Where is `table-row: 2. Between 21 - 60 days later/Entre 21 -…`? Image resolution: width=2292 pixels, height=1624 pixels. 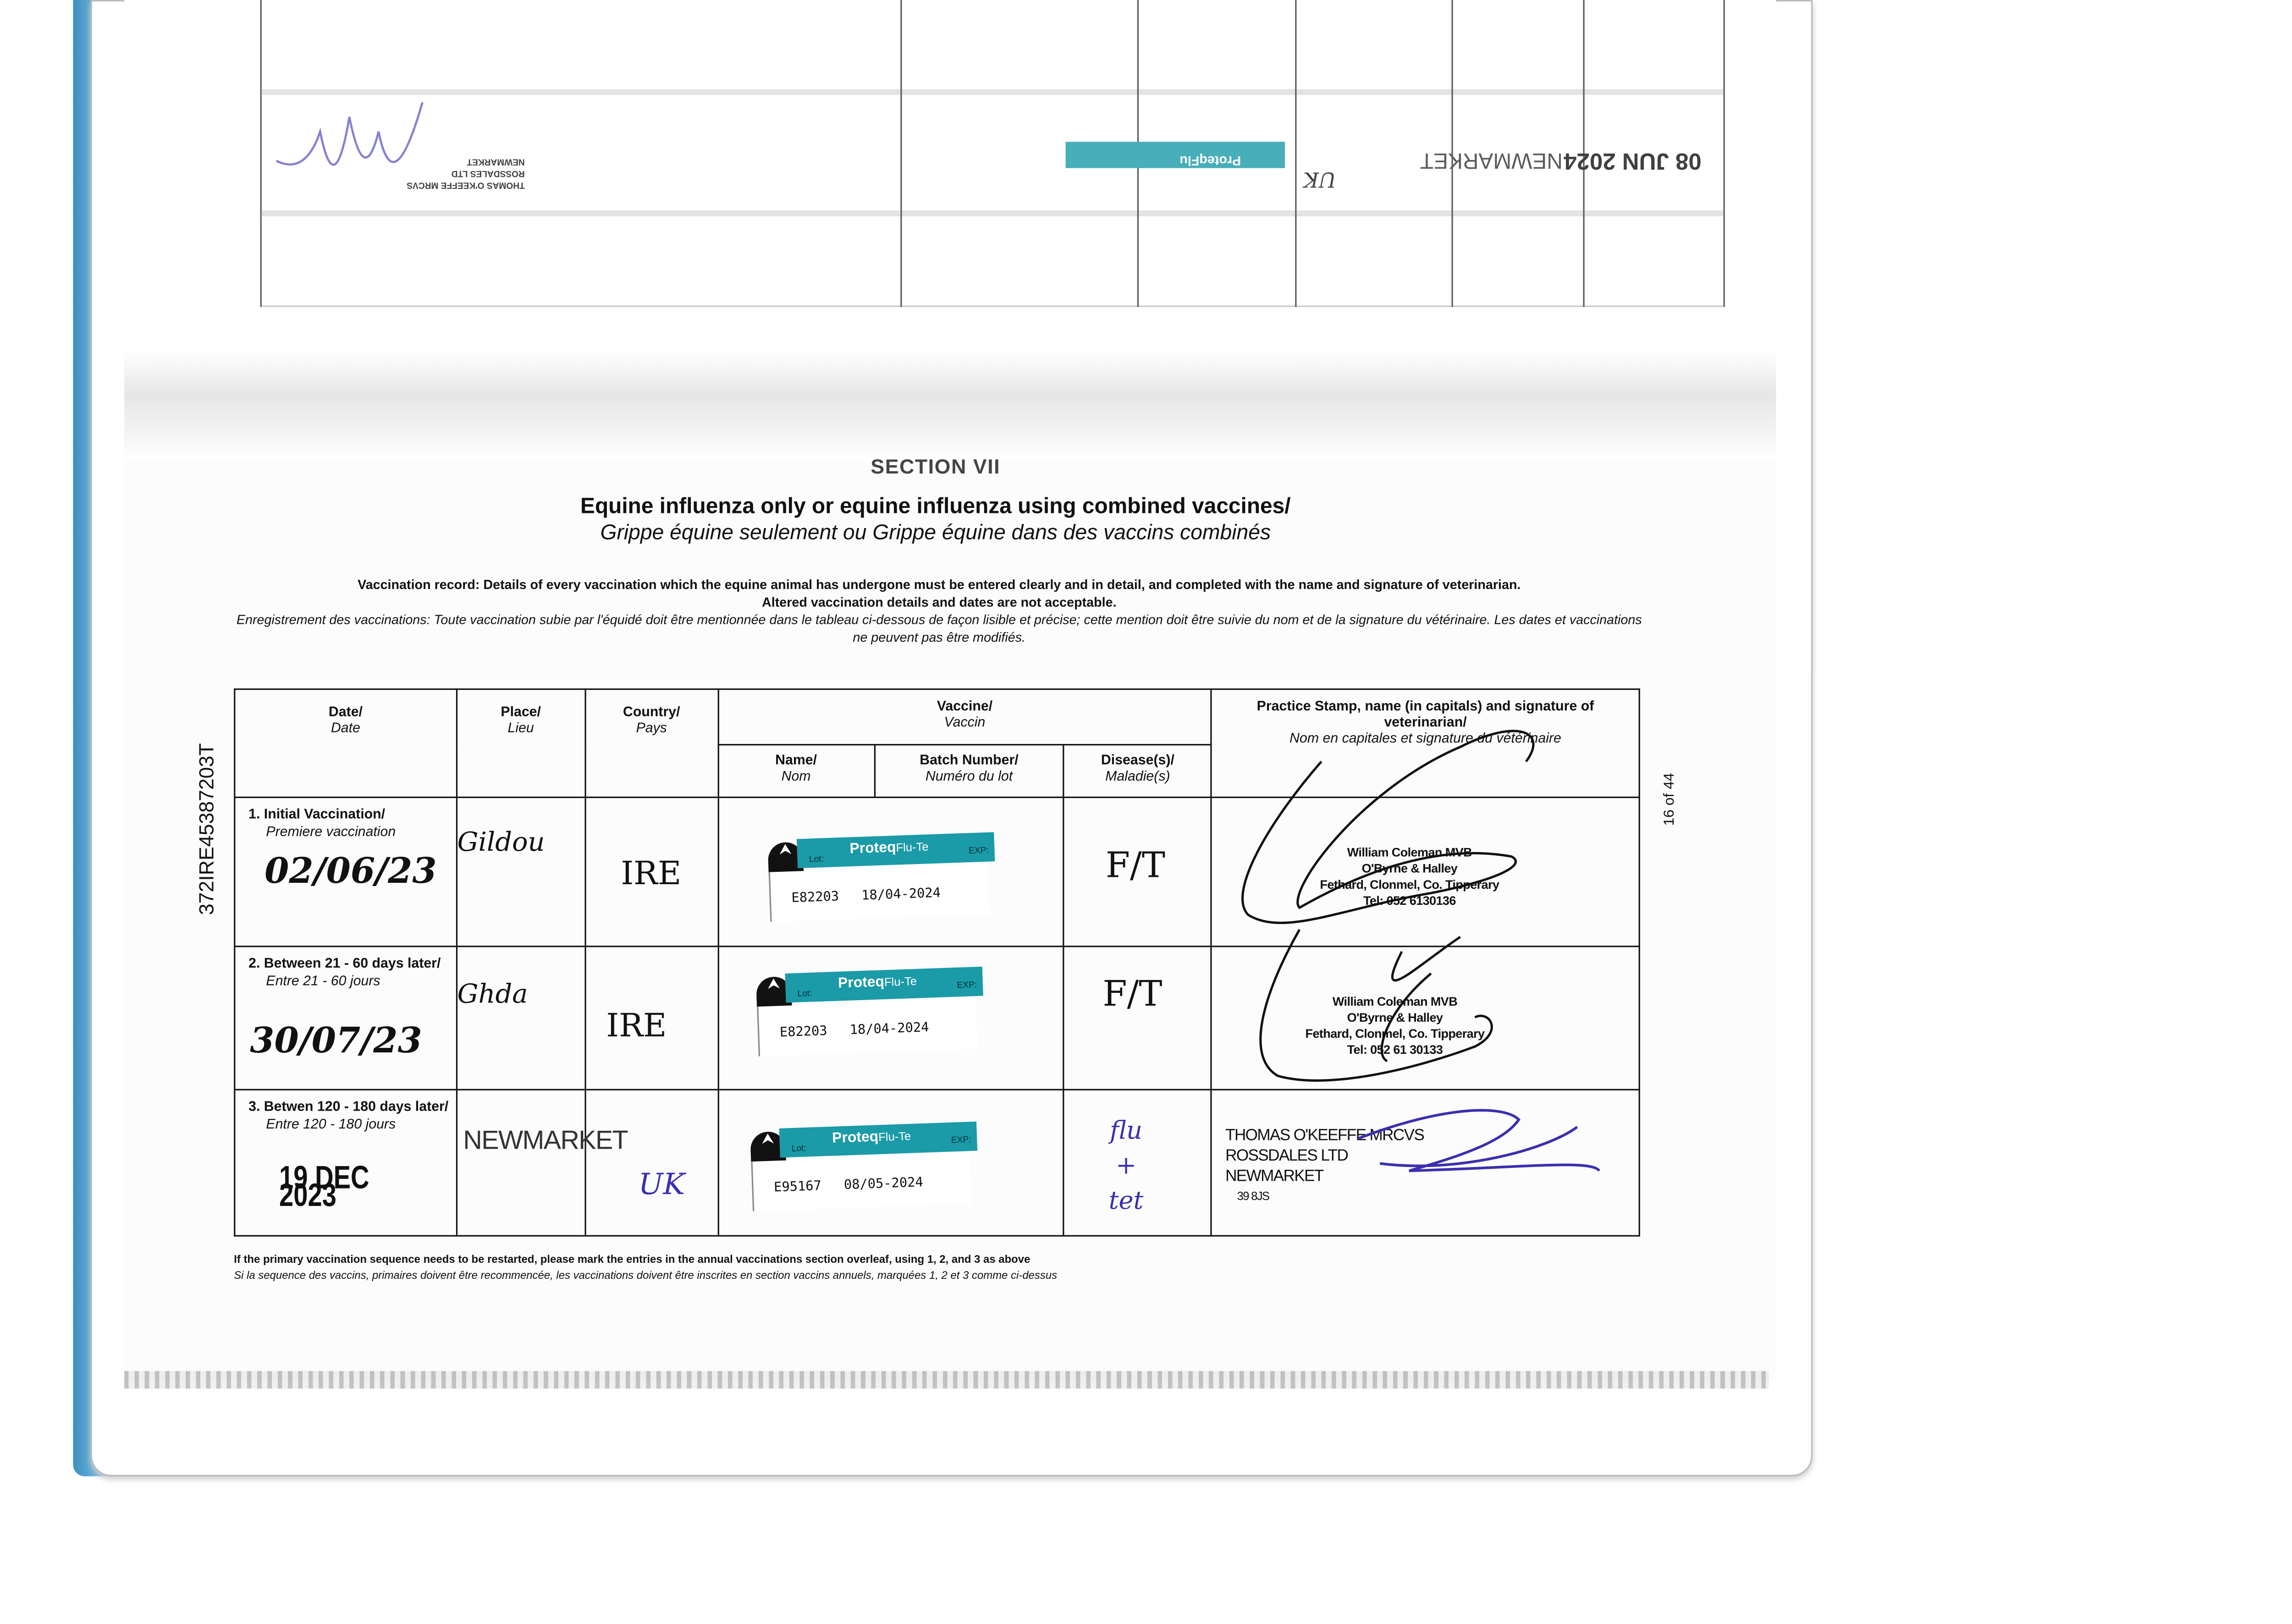 table-row: 2. Between 21 - 60 days later/Entre 21 -… is located at coordinates (937, 1018).